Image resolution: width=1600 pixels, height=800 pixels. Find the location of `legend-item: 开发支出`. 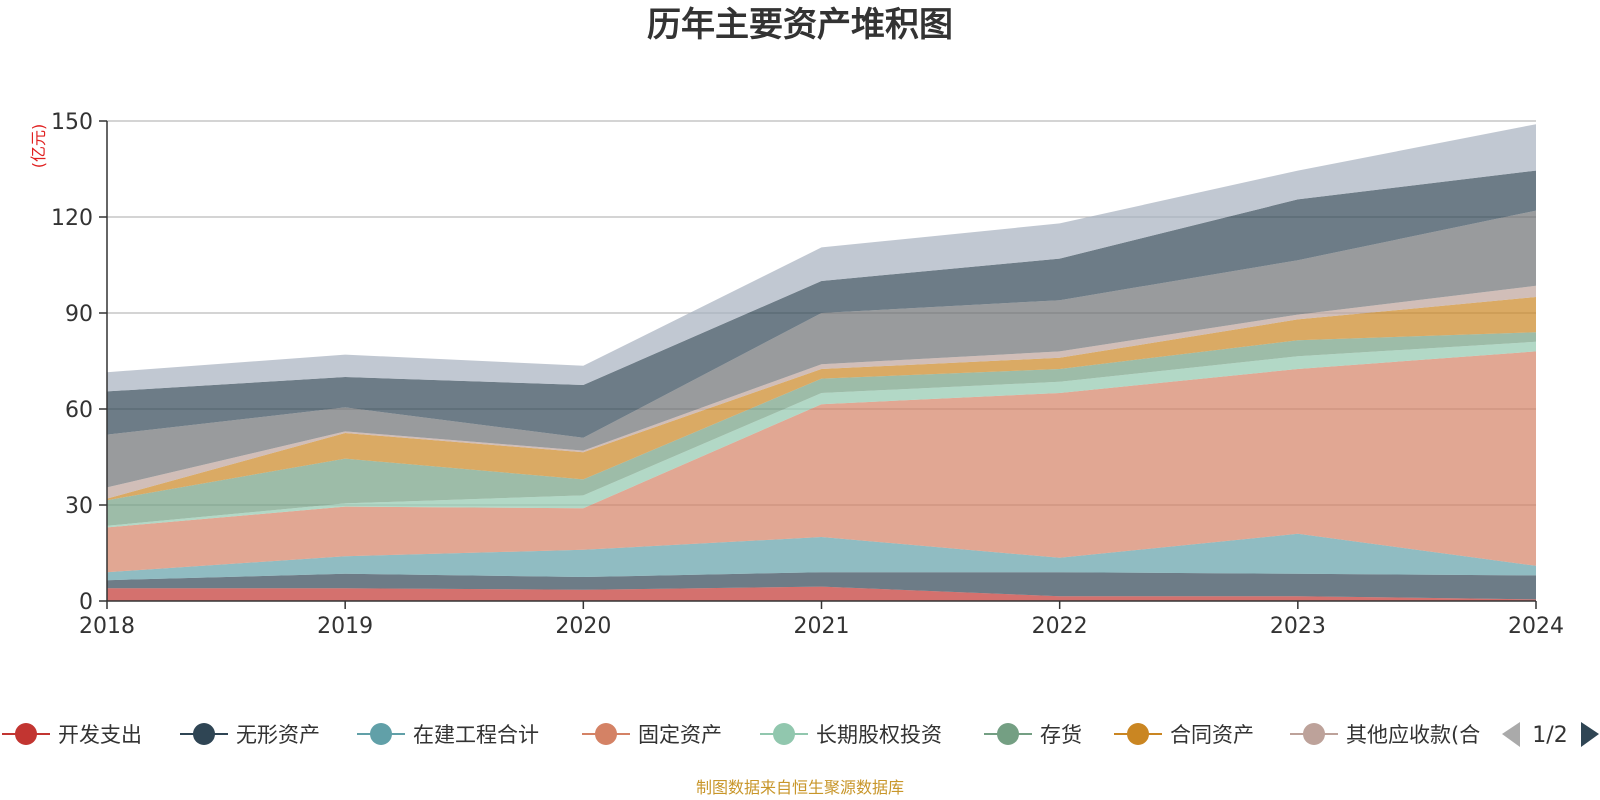

legend-item: 开发支出 is located at coordinates (72, 735).